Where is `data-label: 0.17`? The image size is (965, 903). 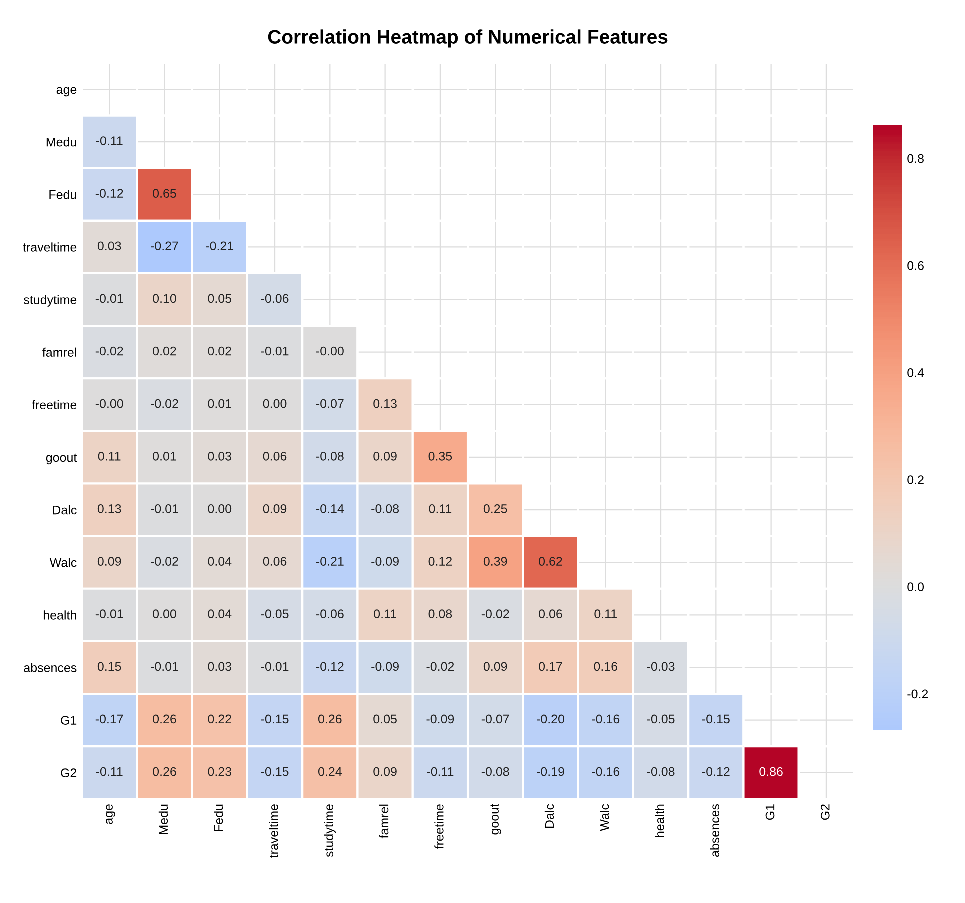 data-label: 0.17 is located at coordinates (550, 667).